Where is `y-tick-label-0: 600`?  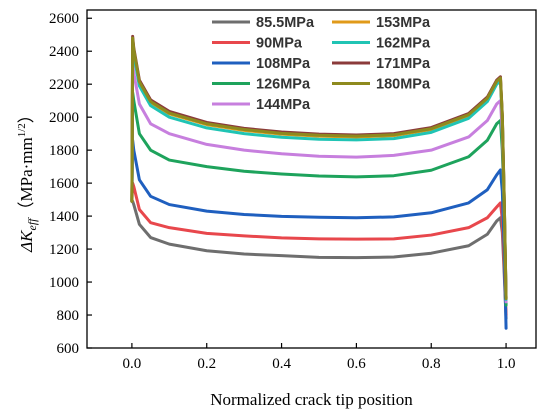
y-tick-label-0: 600 is located at coordinates (68, 349).